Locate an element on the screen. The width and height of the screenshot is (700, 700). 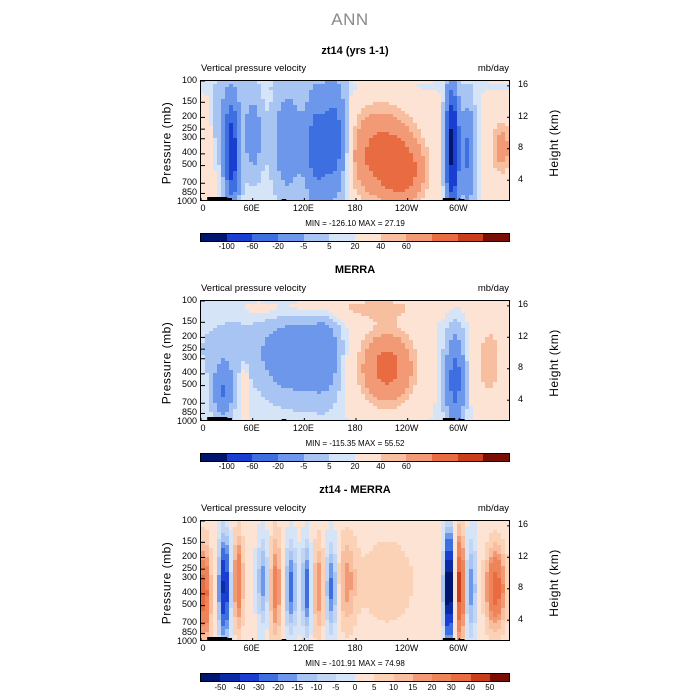
panel-title: zt14 (yrs 1-1) is located at coordinates (355, 51).